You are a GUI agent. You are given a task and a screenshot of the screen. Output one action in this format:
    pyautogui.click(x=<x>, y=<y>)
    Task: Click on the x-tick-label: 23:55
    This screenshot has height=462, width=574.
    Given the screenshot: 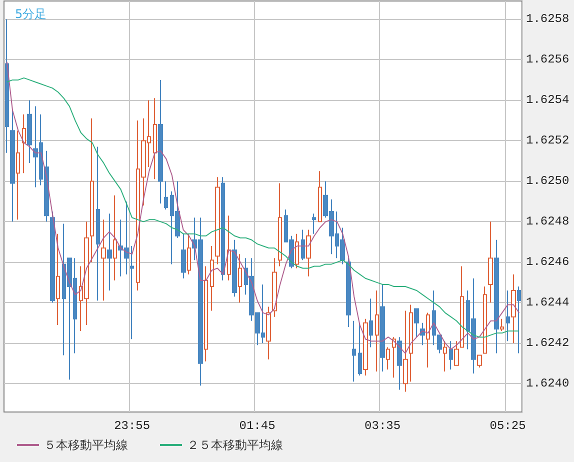 What is the action you would take?
    pyautogui.click(x=132, y=426)
    